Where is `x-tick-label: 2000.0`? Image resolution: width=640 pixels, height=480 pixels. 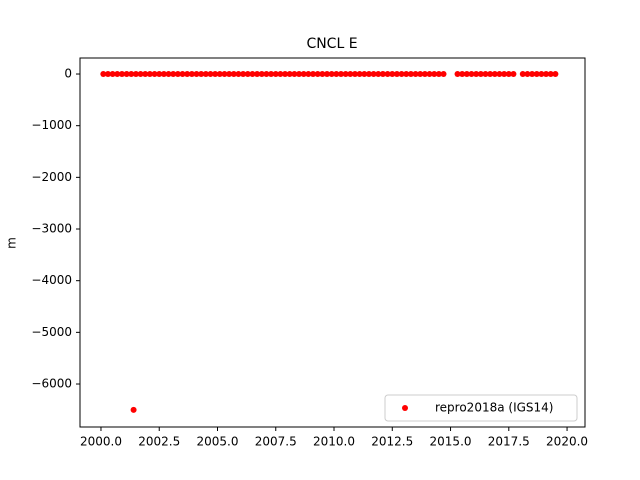
x-tick-label: 2000.0 is located at coordinates (101, 442).